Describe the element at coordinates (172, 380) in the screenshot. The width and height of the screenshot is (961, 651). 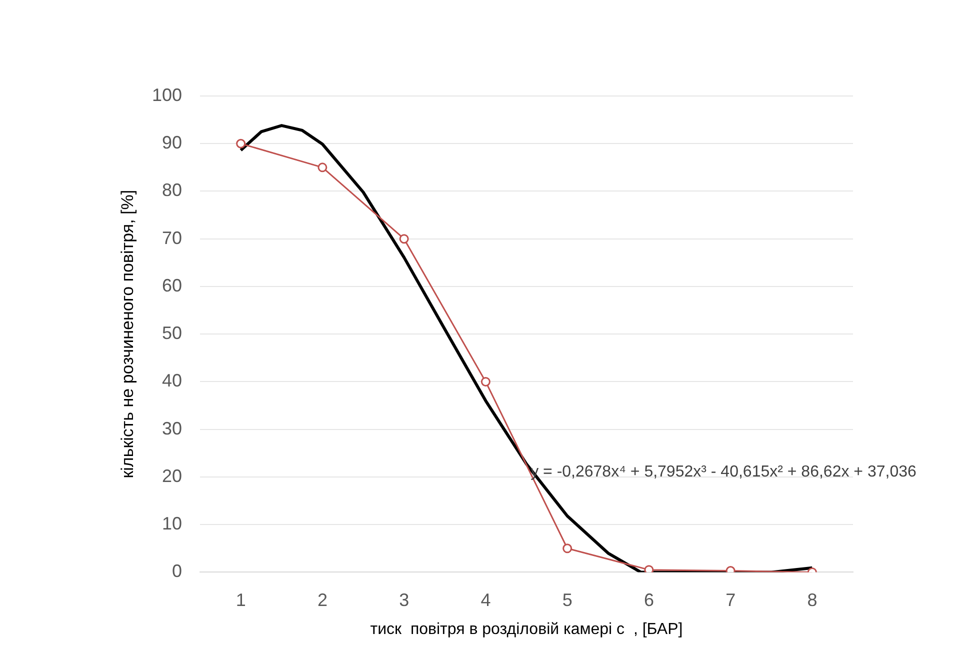
I see `y-tick-label: 40` at that location.